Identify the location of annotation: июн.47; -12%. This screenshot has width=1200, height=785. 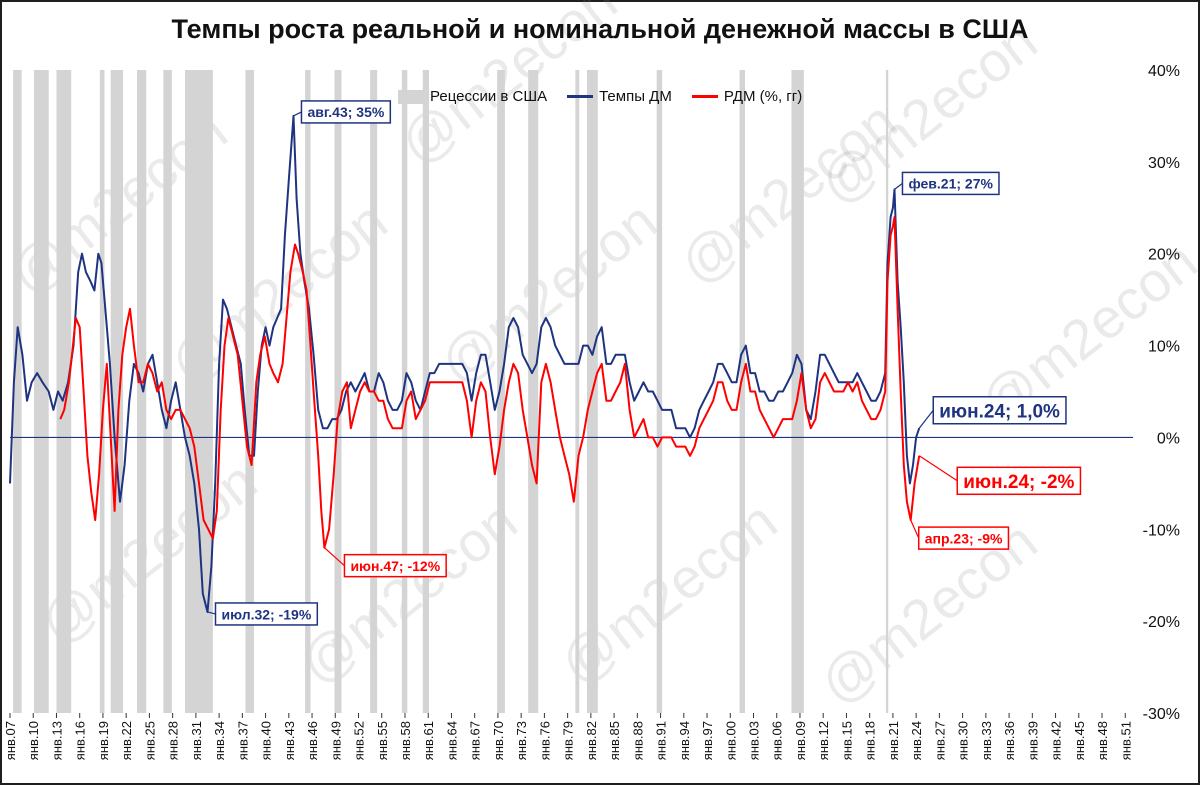
(385, 562).